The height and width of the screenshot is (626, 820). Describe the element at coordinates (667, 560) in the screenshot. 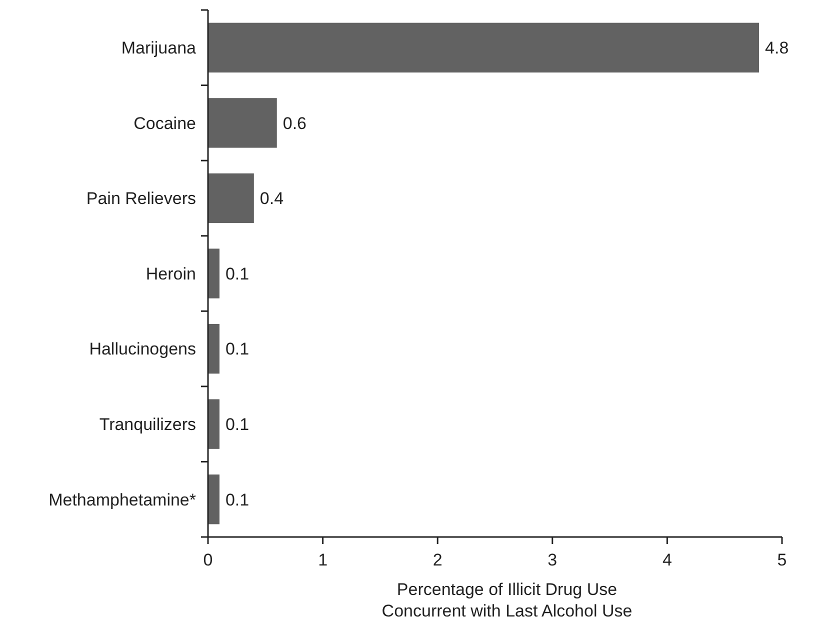

I see `x-tick-label: 4` at that location.